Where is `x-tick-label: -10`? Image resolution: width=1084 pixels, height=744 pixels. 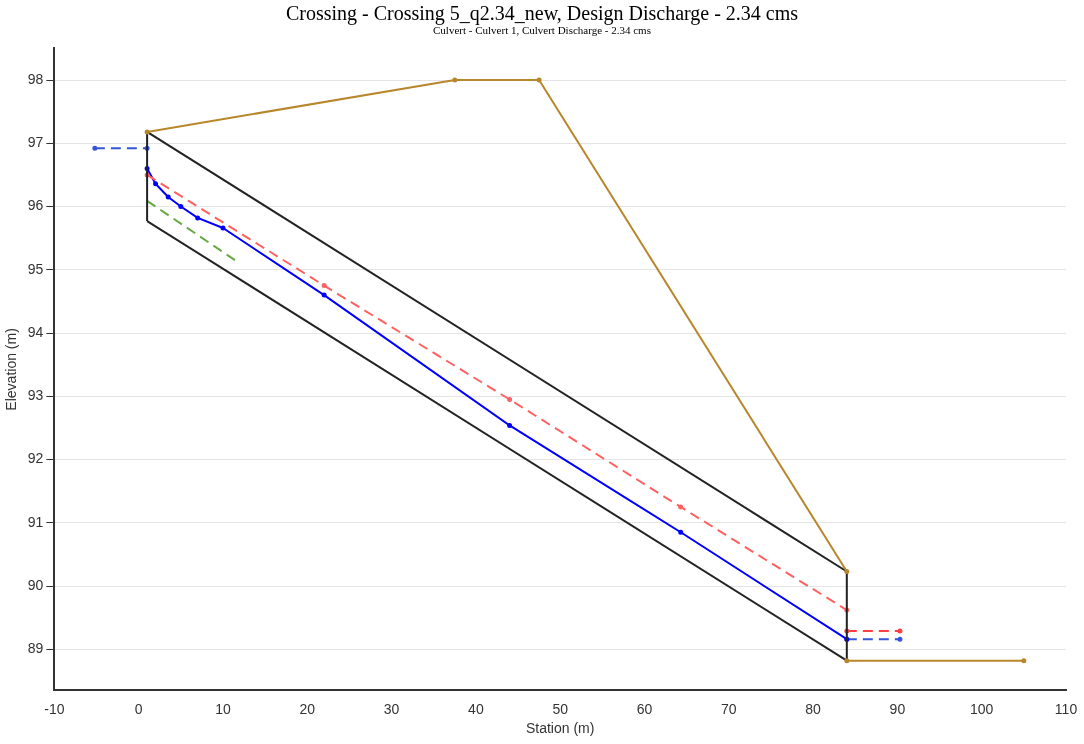
x-tick-label: -10 is located at coordinates (54, 708).